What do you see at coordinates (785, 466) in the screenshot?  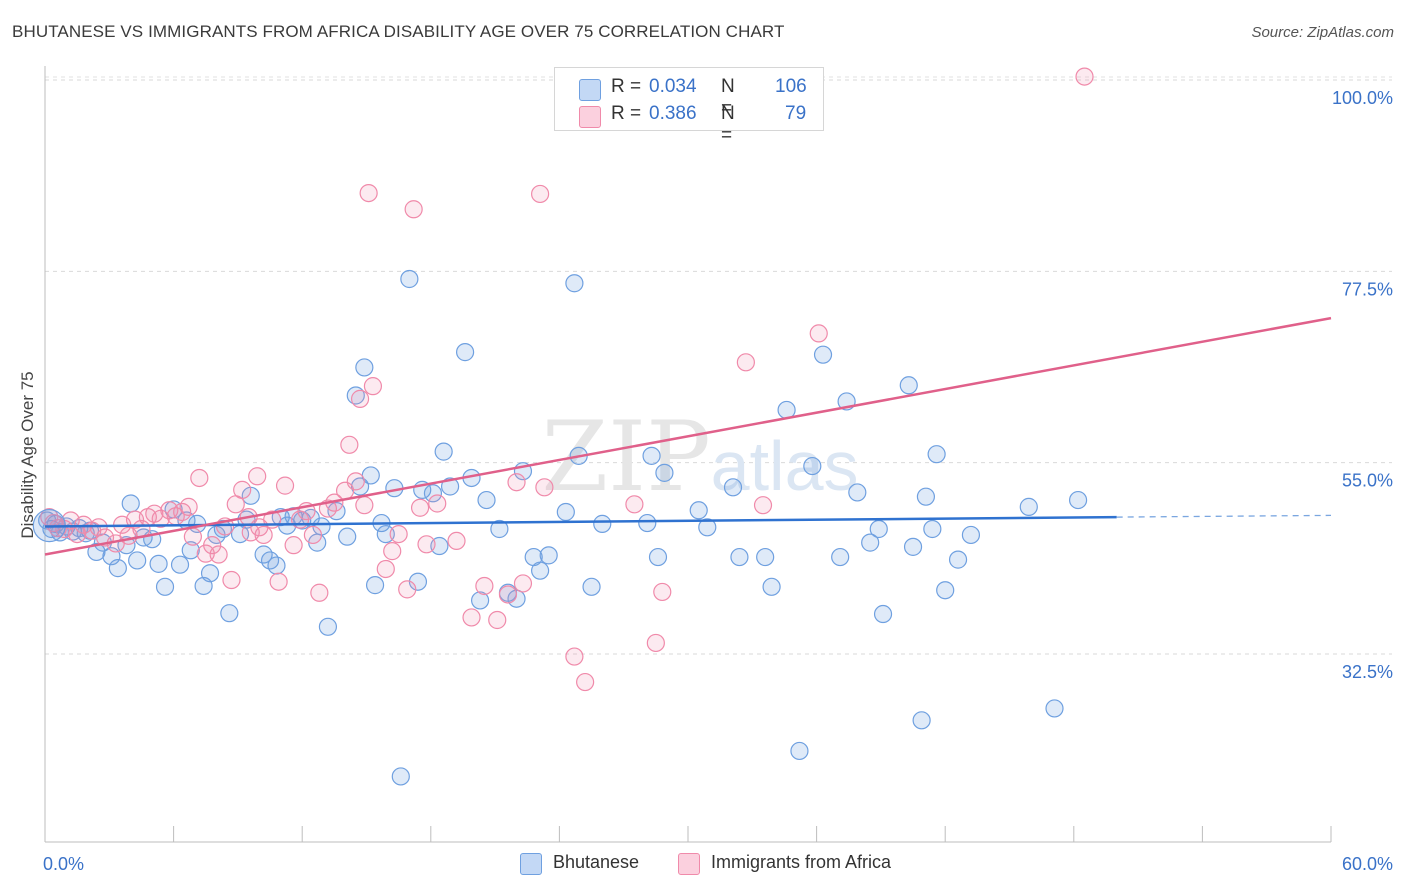 I see `watermark-atlas: atlas` at bounding box center [785, 466].